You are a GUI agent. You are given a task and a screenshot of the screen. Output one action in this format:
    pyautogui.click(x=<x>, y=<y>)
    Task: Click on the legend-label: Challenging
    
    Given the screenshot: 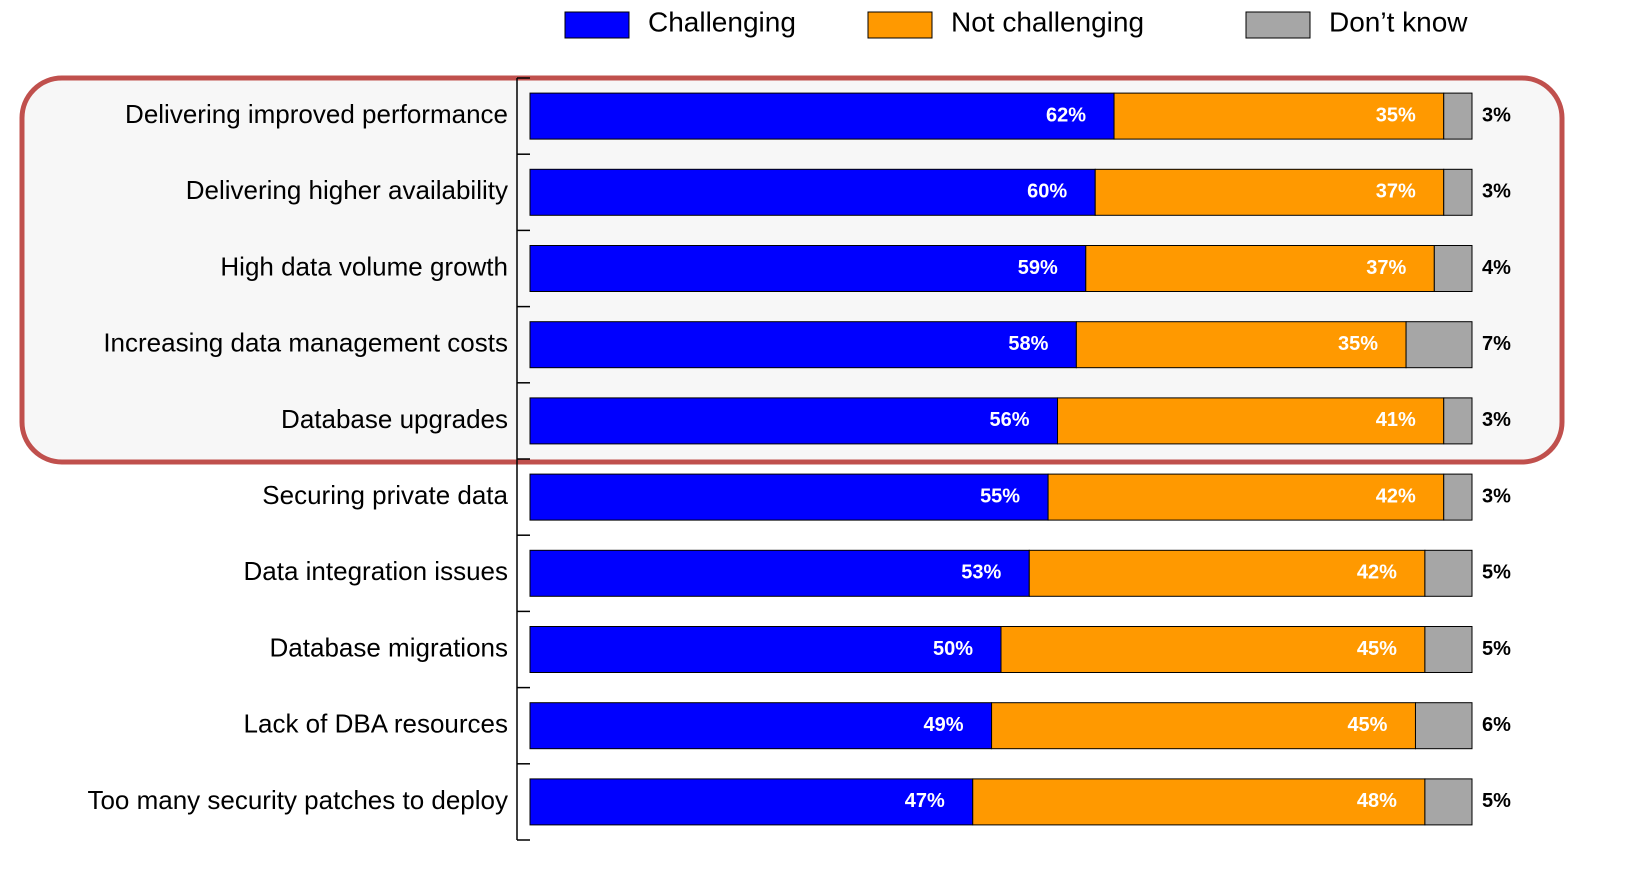 What is the action you would take?
    pyautogui.click(x=722, y=21)
    